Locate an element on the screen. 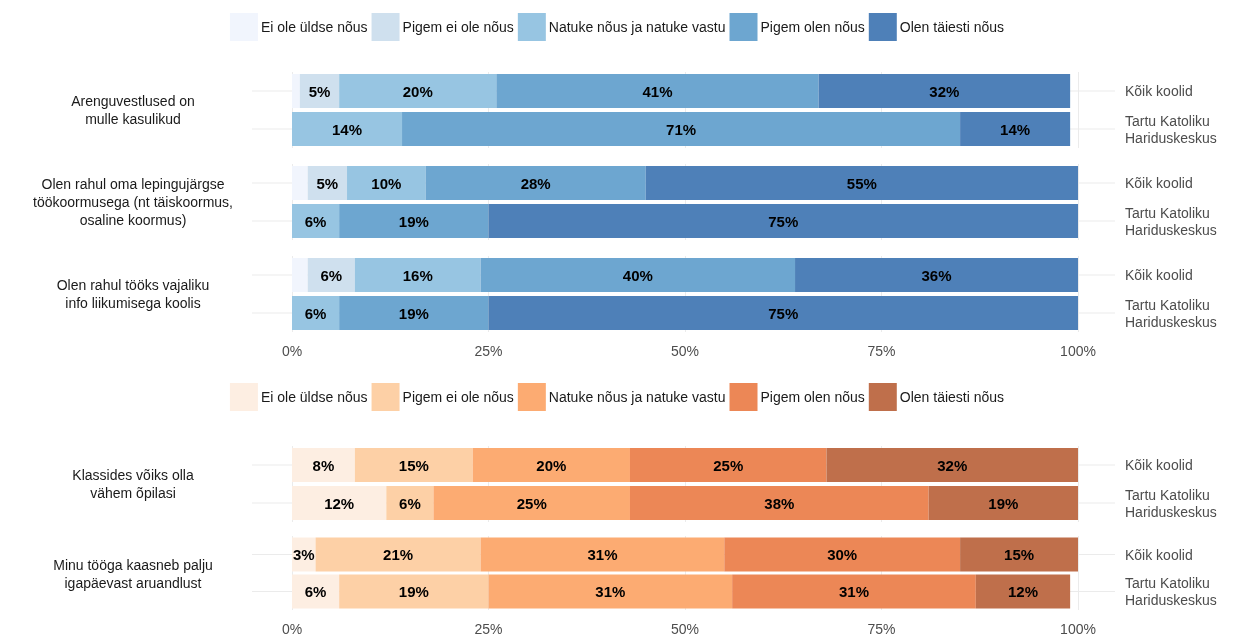  data-label: 55% is located at coordinates (861, 183).